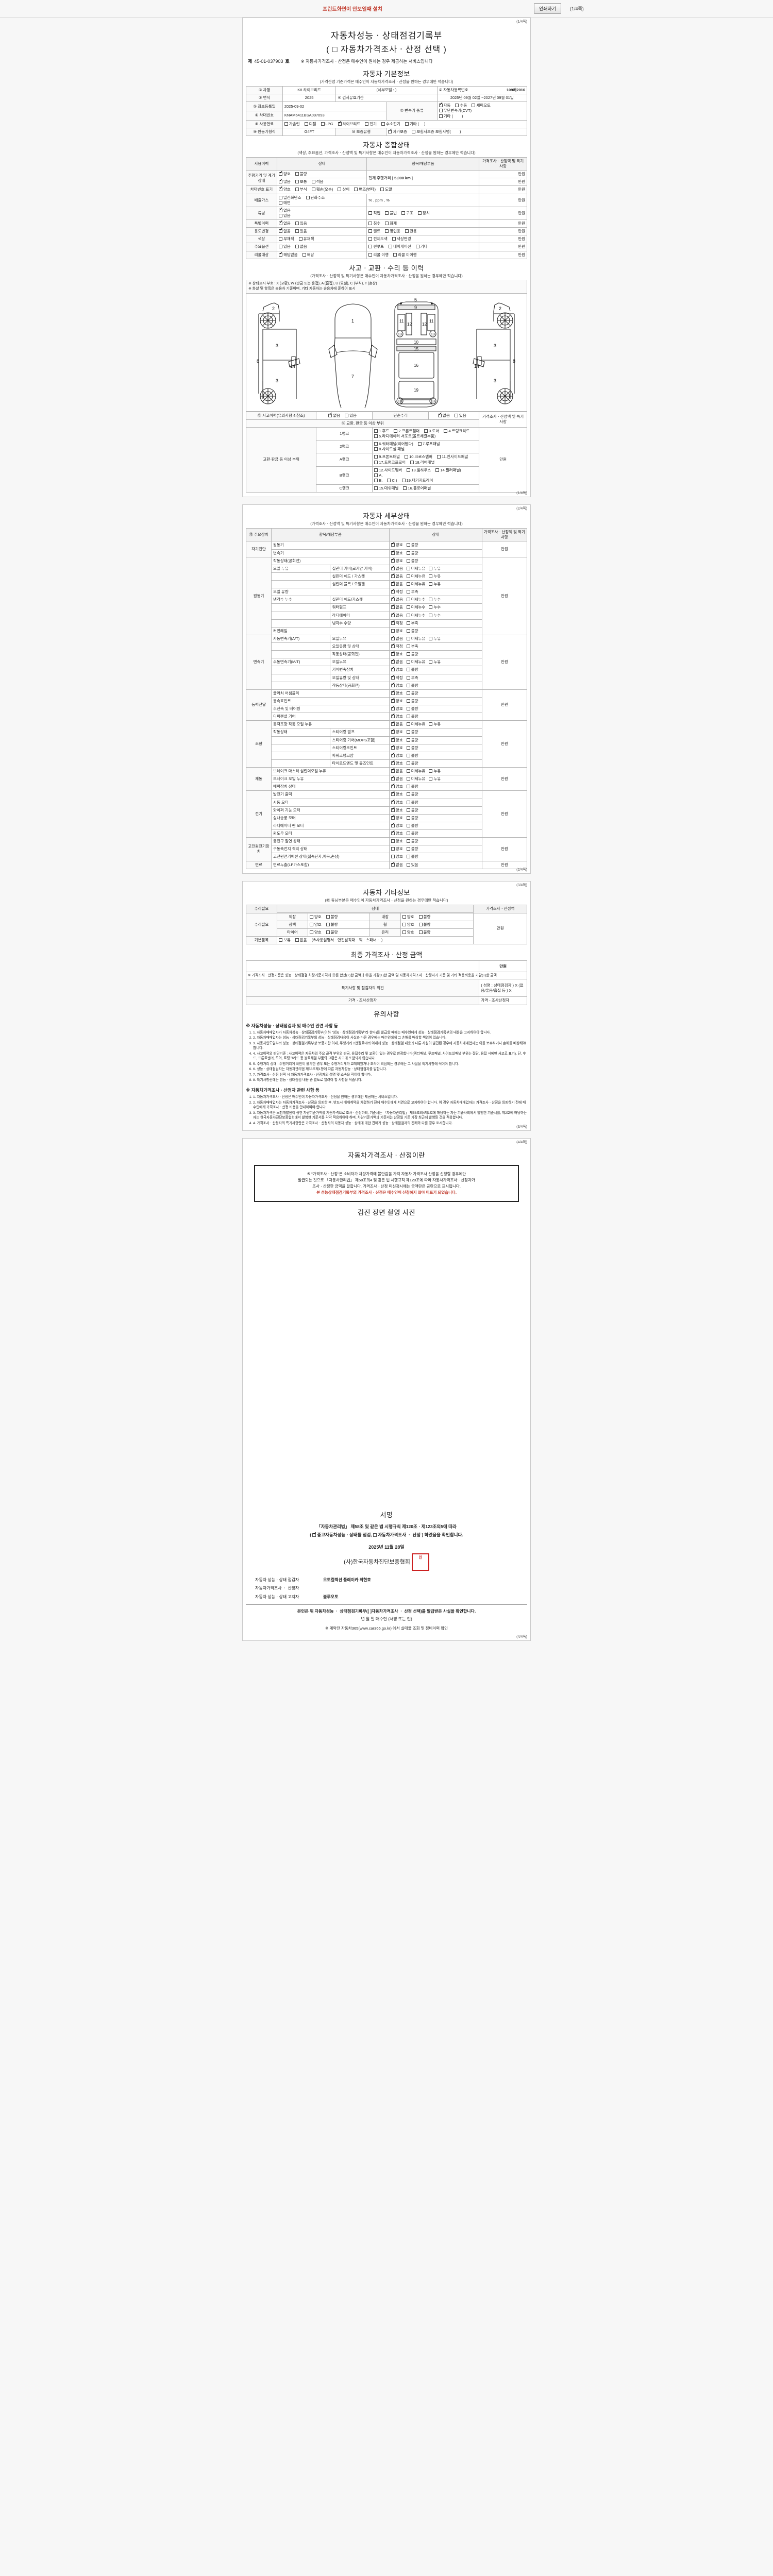 Image resolution: width=773 pixels, height=2576 pixels. What do you see at coordinates (412, 646) in the screenshot?
I see `state-option: 부족` at bounding box center [412, 646].